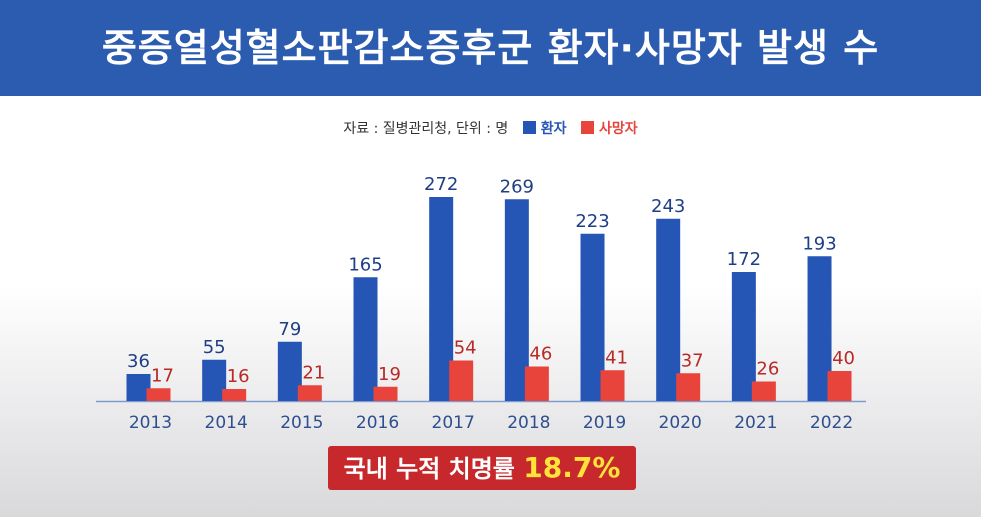  What do you see at coordinates (158, 394) in the screenshot?
I see `bar-deaths-2013` at bounding box center [158, 394].